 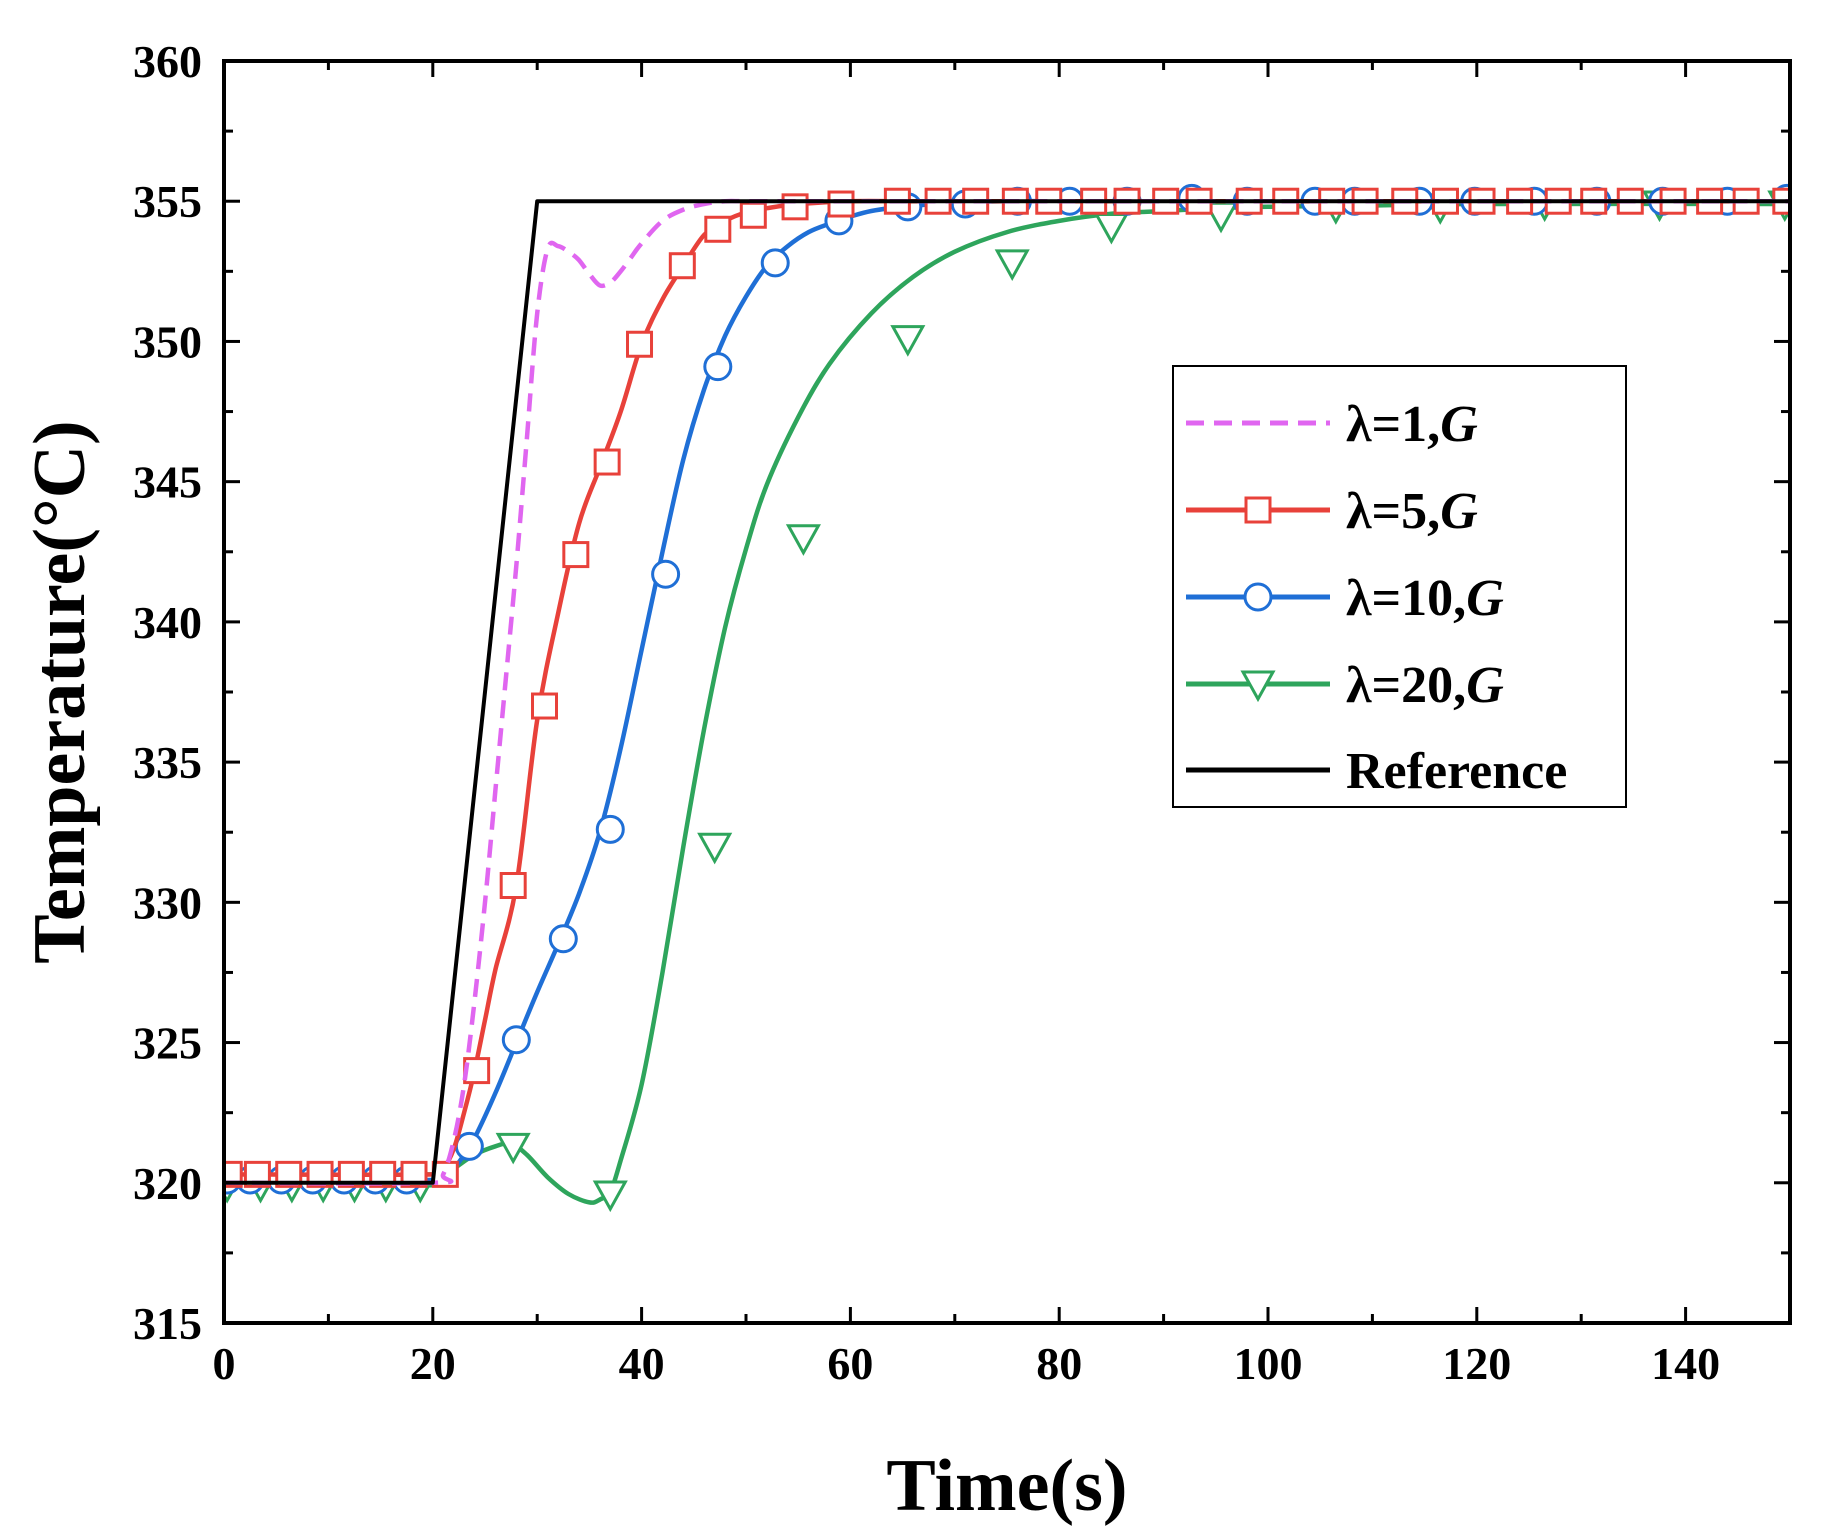 What do you see at coordinates (167, 1323) in the screenshot?
I see `y-tick-label: 315` at bounding box center [167, 1323].